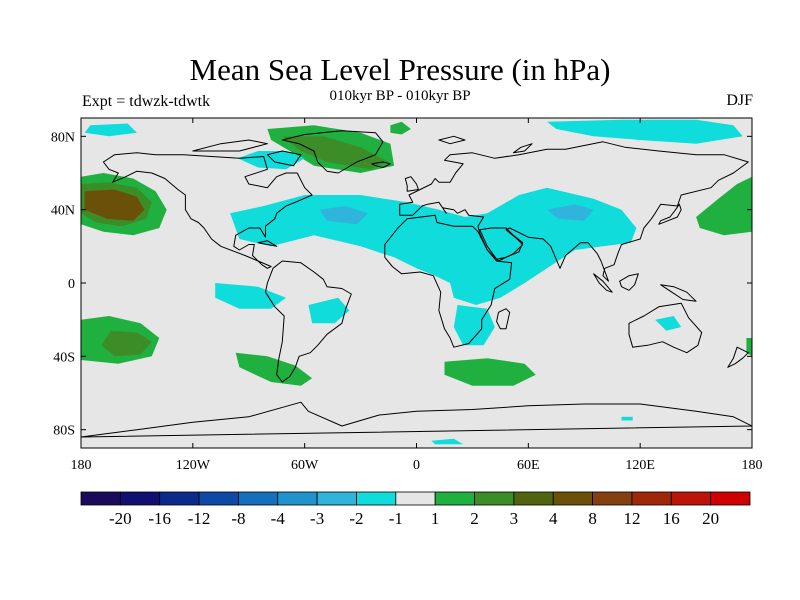  I want to click on experiment-label: Expt = tdwzk-tdwtk, so click(146, 101).